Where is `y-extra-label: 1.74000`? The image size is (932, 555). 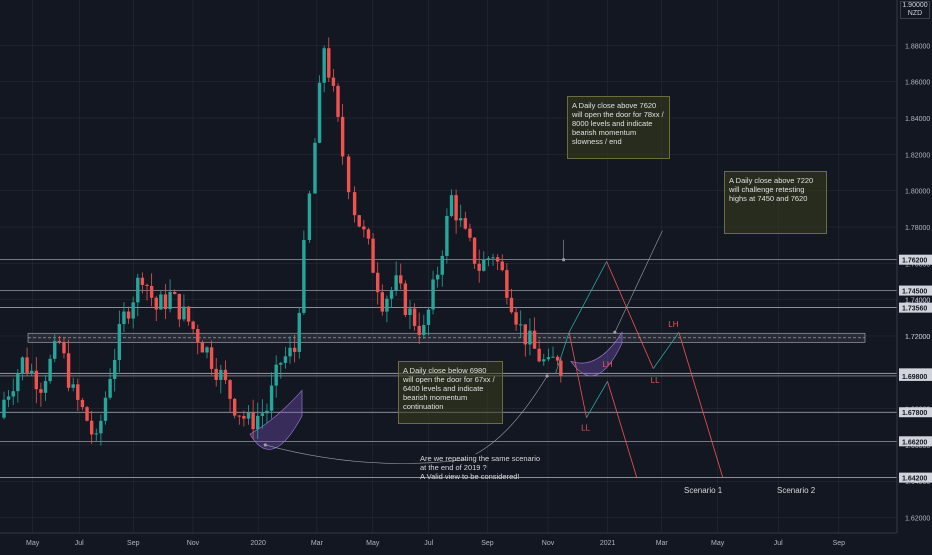
y-extra-label: 1.74000 is located at coordinates (917, 301).